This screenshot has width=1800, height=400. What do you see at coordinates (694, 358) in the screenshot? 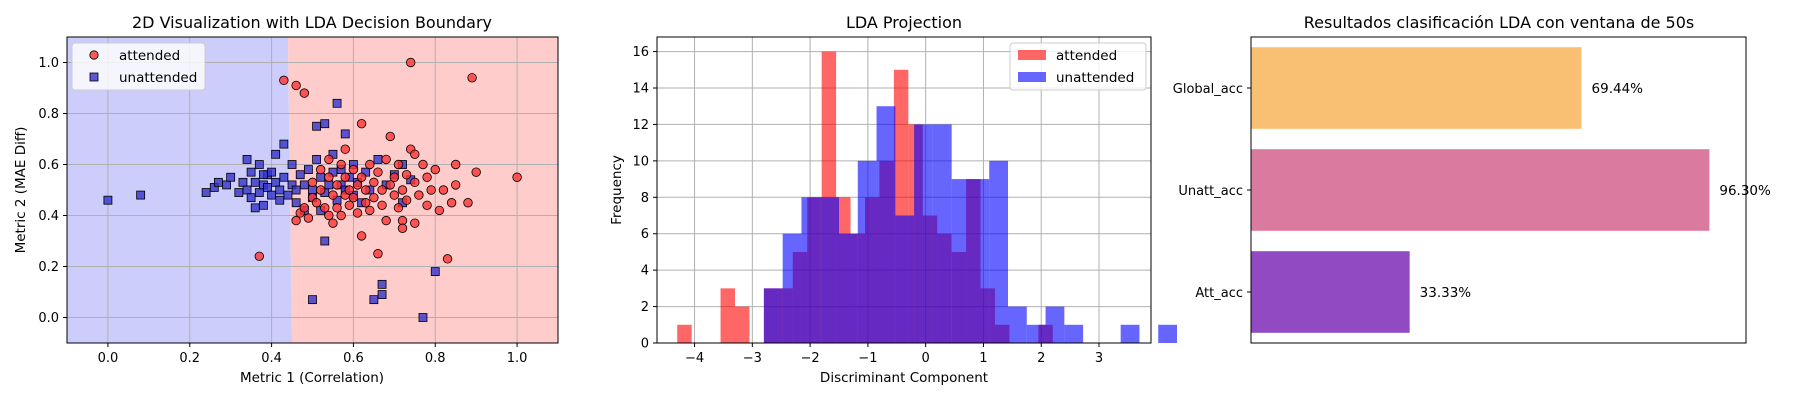
I see `tick-label-x: −4` at bounding box center [694, 358].